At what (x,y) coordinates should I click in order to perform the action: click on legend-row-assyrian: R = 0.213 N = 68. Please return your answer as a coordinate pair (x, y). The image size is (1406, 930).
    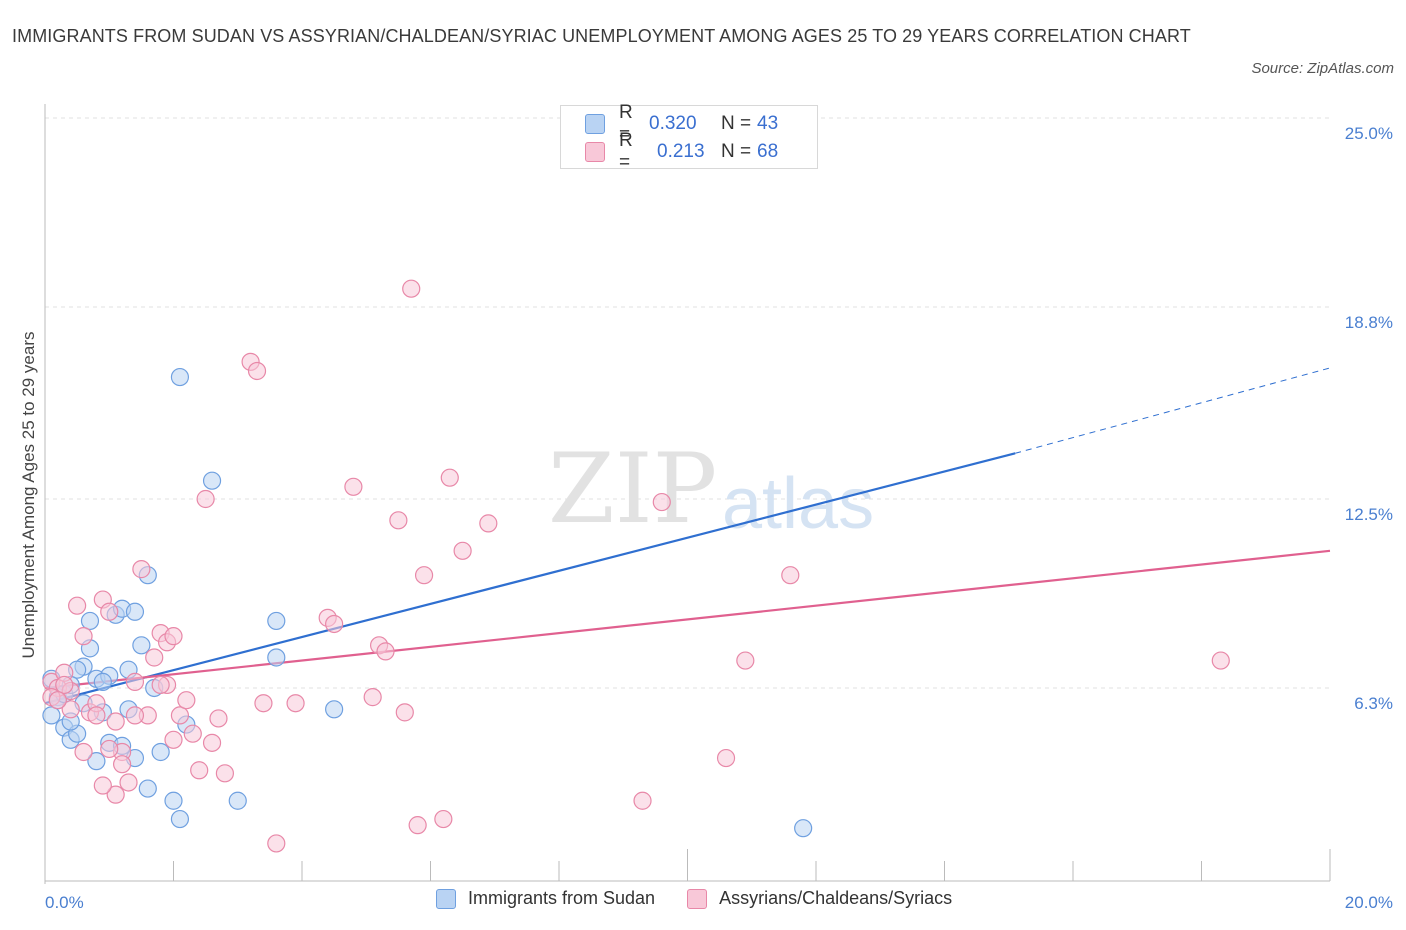
    Looking at the image, I should click on (682, 151).